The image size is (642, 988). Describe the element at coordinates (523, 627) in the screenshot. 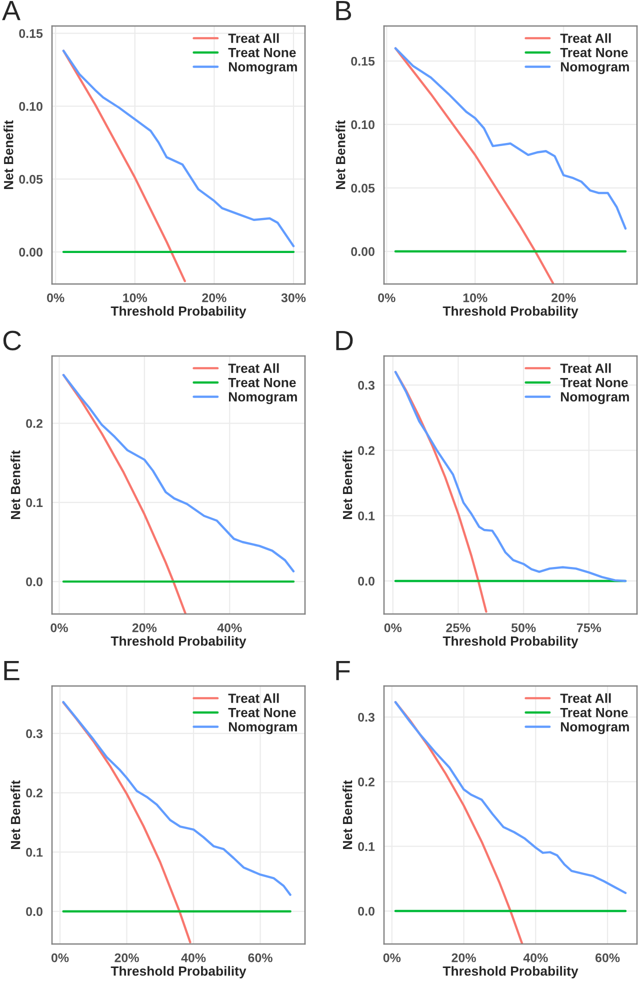

I see `x-tick-label: 50%` at that location.